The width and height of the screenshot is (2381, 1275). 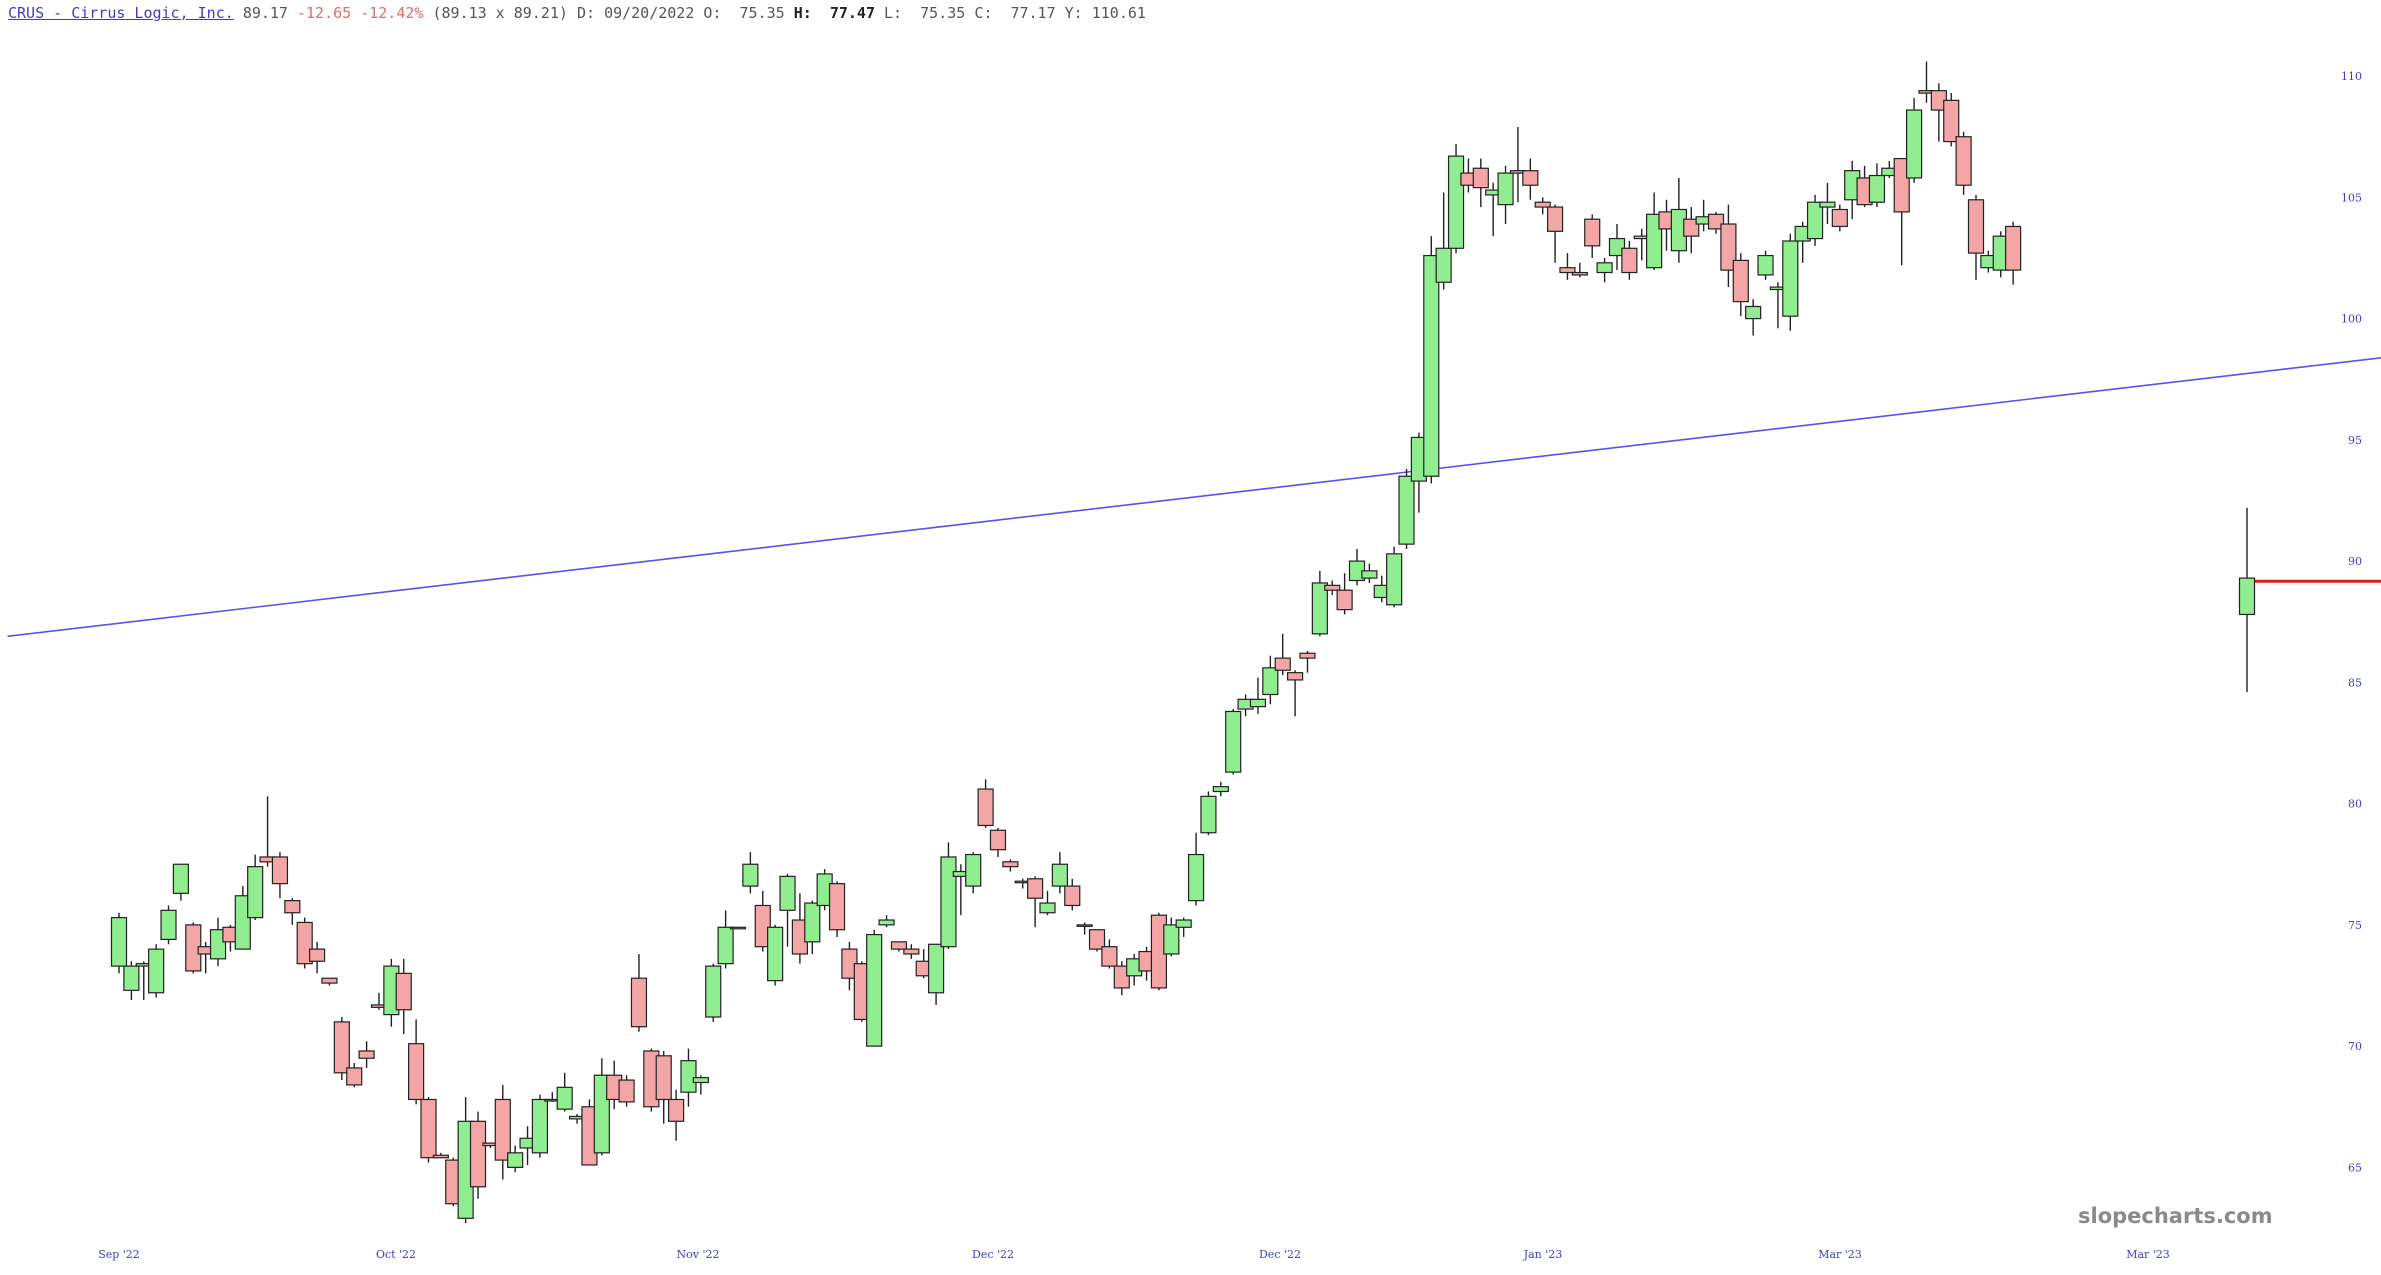 I want to click on y-tick-label: 90, so click(x=2355, y=561).